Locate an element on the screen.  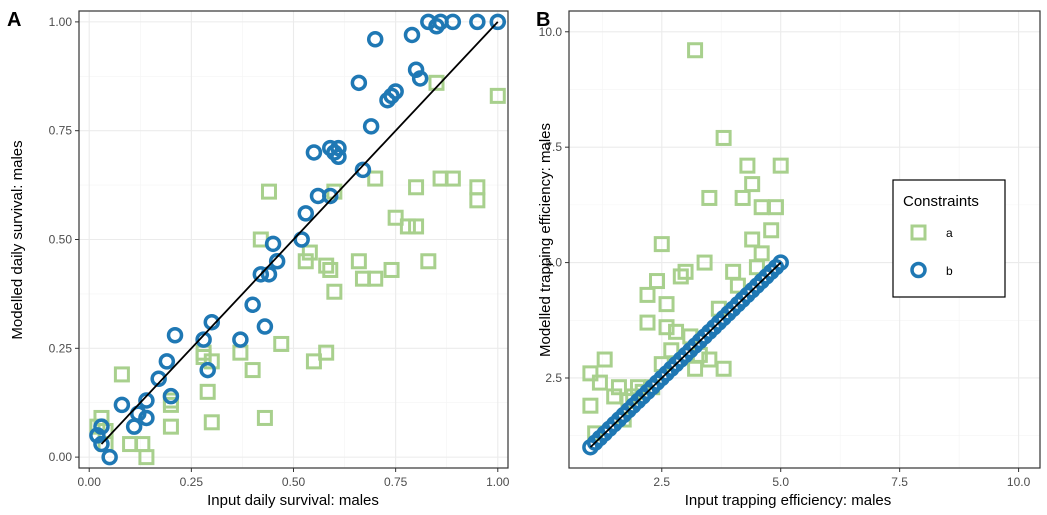
y-tick-label-a: 1.00 is located at coordinates (61, 22).